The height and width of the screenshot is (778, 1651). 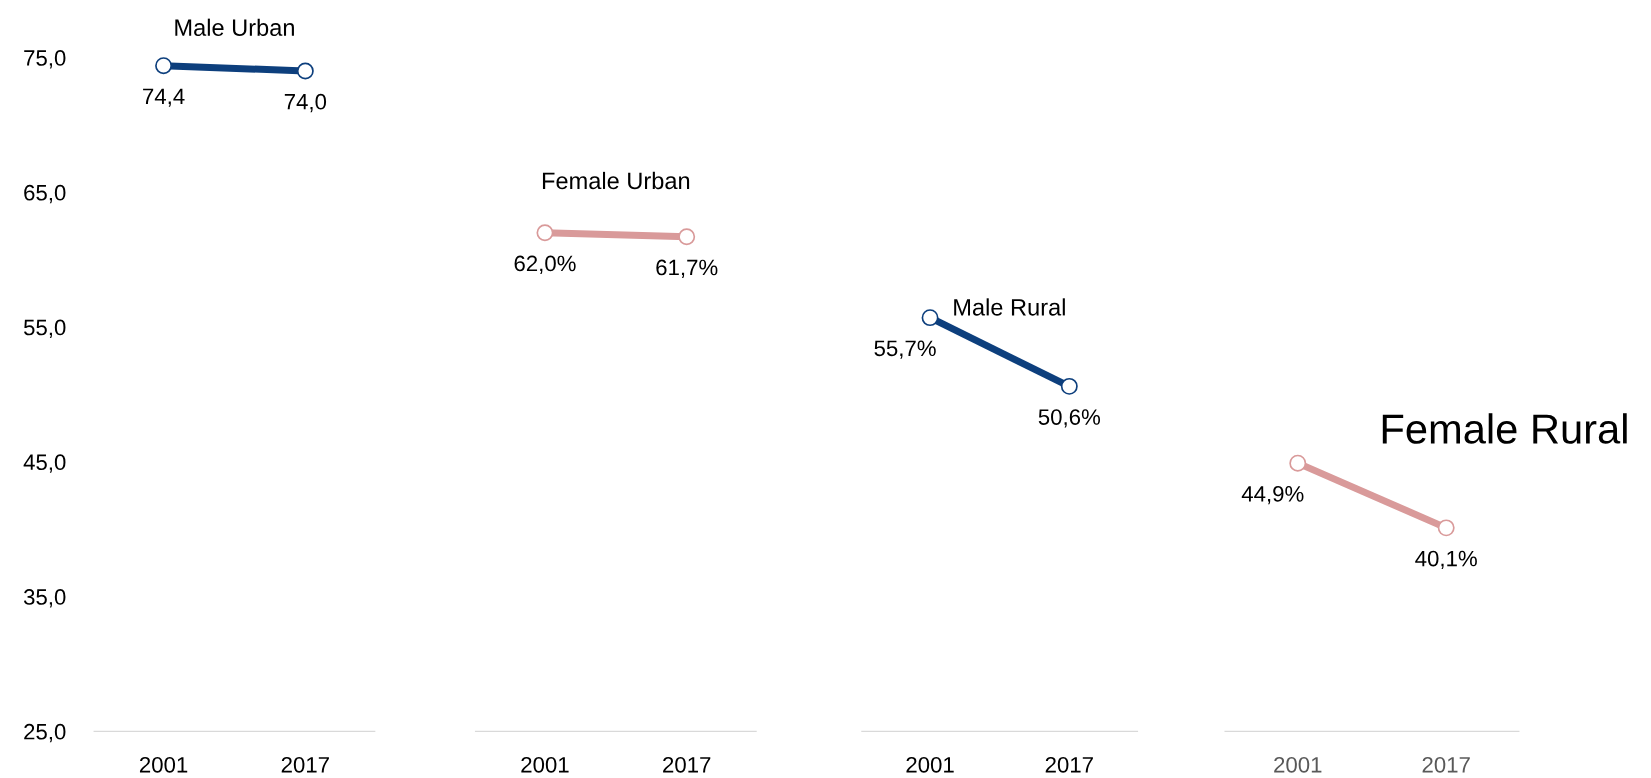 What do you see at coordinates (45, 733) in the screenshot?
I see `y-tick-label: 25,0` at bounding box center [45, 733].